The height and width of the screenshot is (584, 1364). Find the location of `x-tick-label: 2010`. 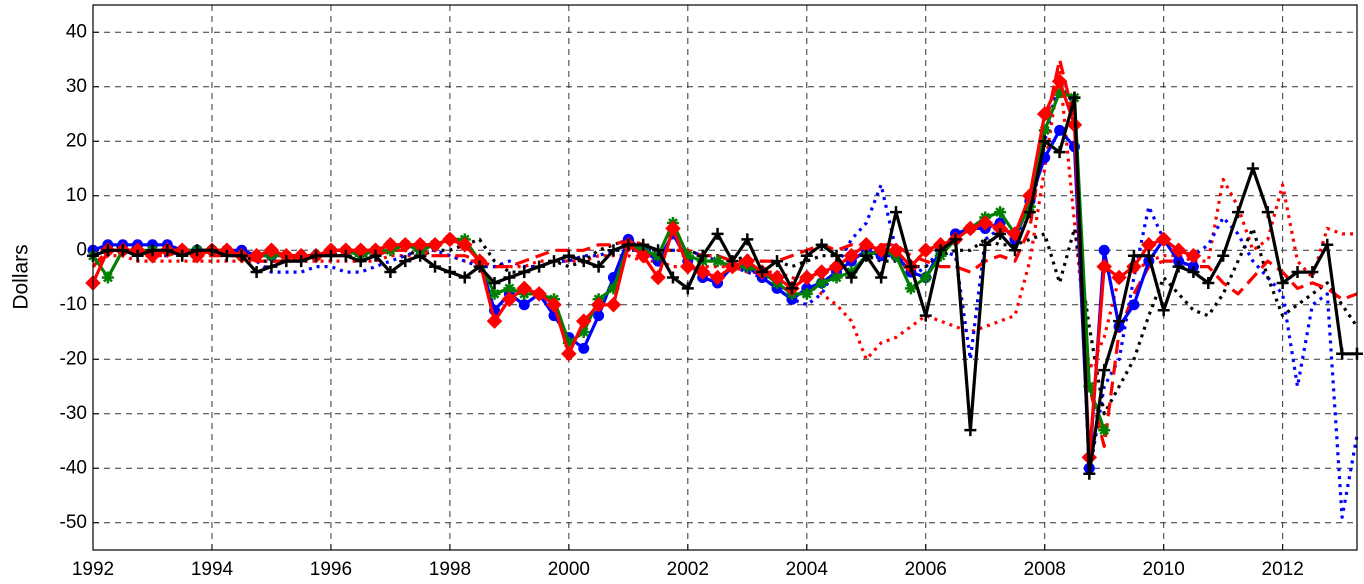

x-tick-label: 2010 is located at coordinates (1164, 569).